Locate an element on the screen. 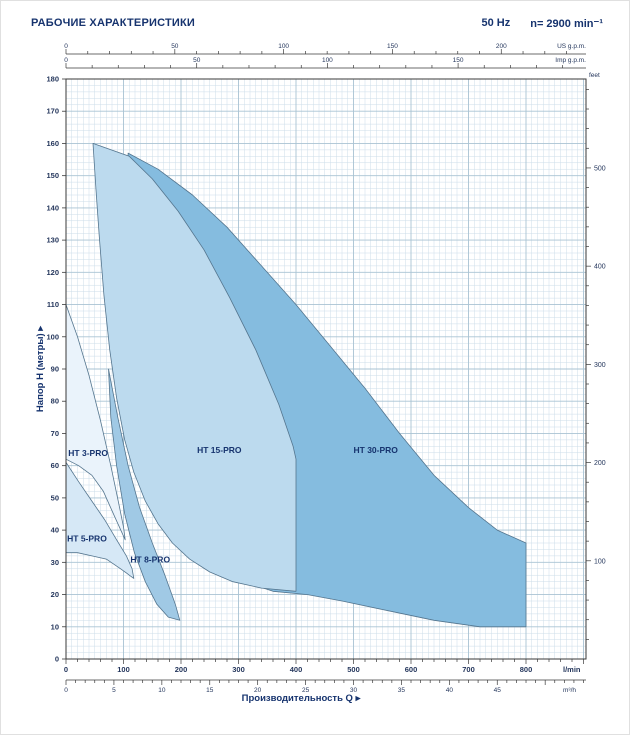  meters-tick-label: 60 is located at coordinates (55, 465).